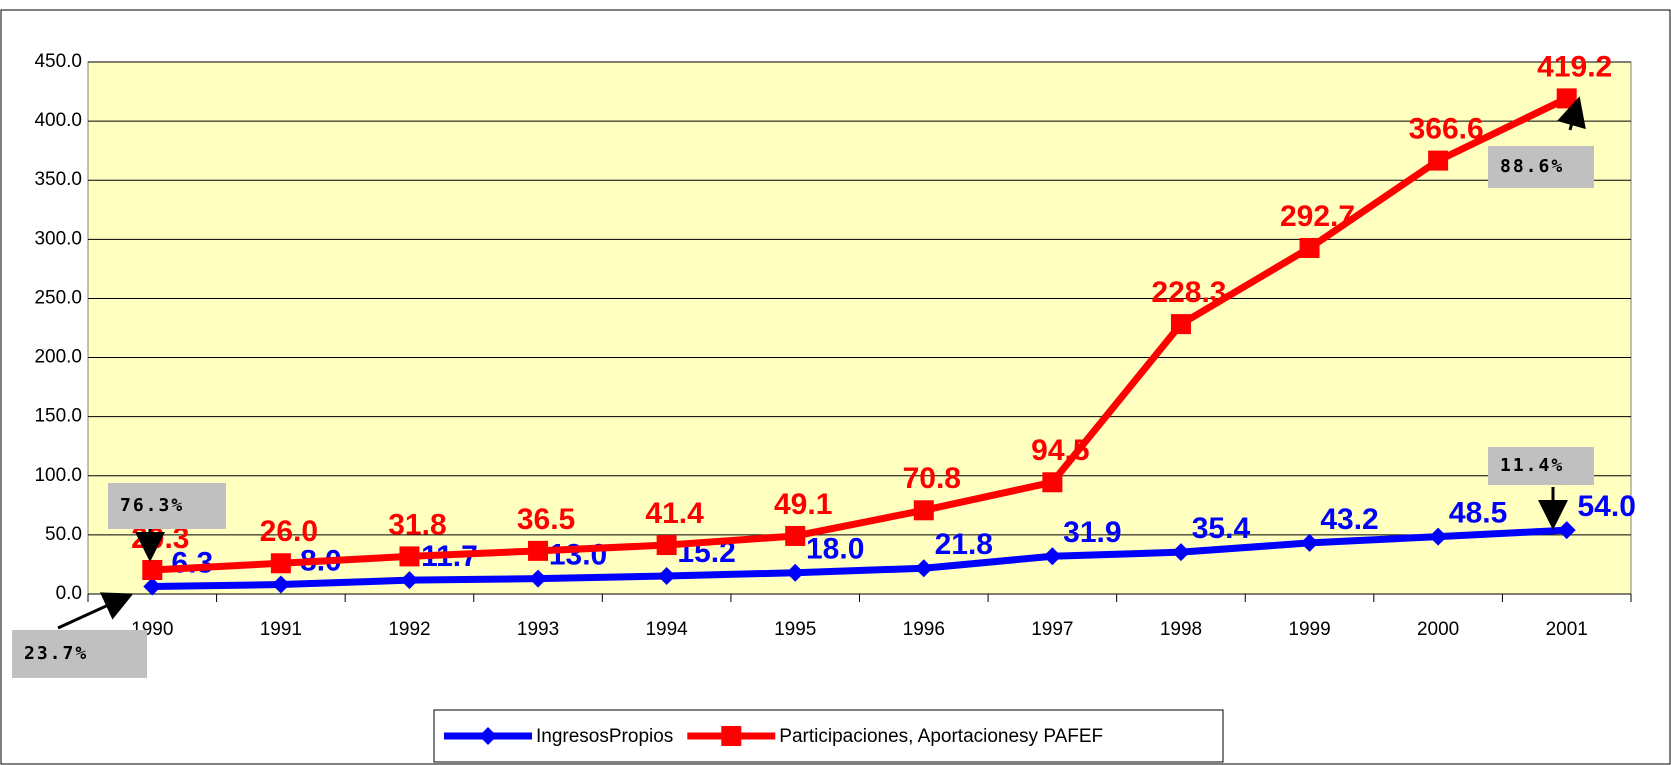  Describe the element at coordinates (1532, 465) in the screenshot. I see `annotation: 11.4%` at that location.